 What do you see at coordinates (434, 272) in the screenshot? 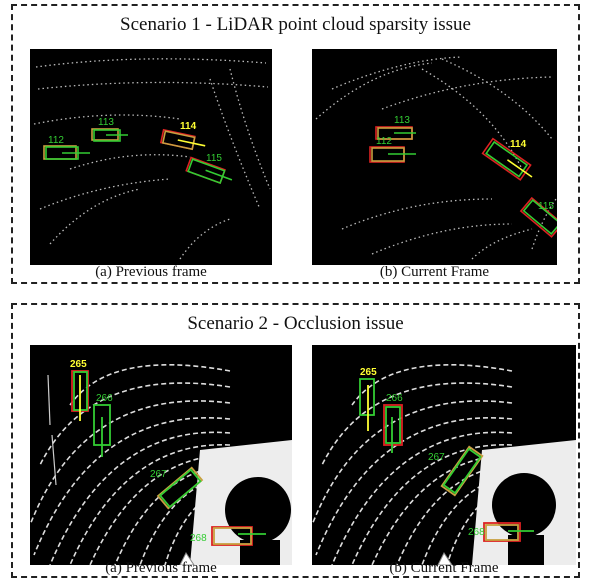
I see `scenario-1-caption-current: (b) Current Frame` at bounding box center [434, 272].